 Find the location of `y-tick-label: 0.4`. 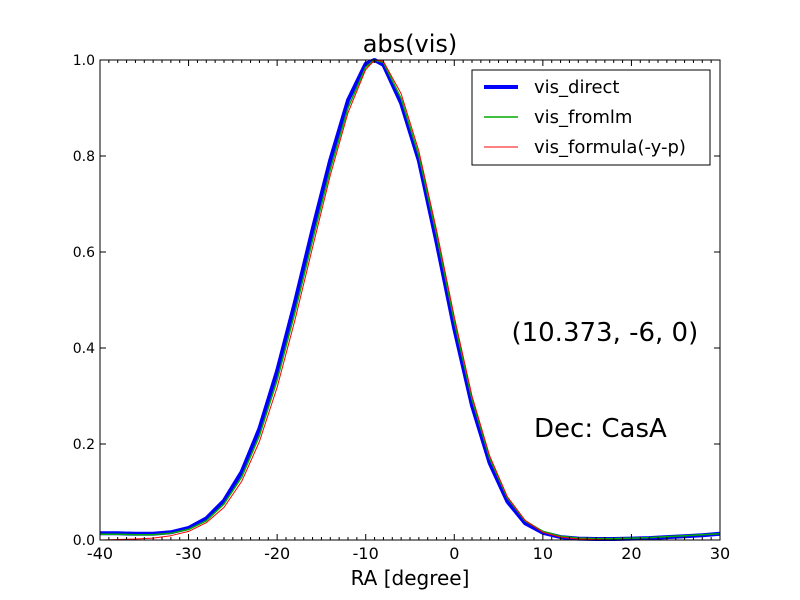

y-tick-label: 0.4 is located at coordinates (84, 349).